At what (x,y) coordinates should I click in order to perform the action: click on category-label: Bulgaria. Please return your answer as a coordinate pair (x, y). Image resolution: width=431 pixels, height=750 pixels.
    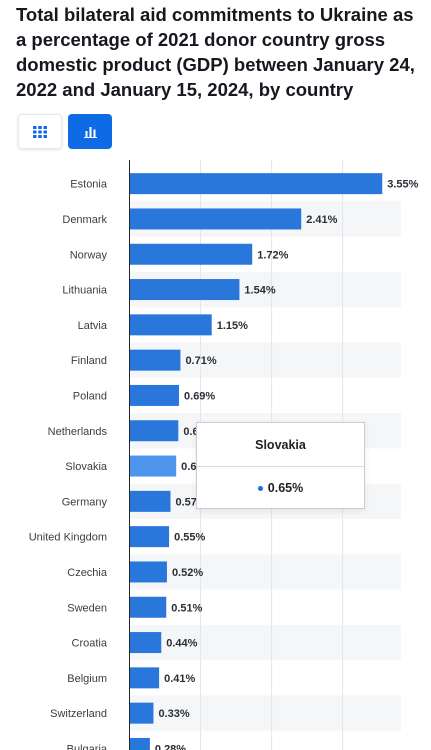
    Looking at the image, I should click on (87, 746).